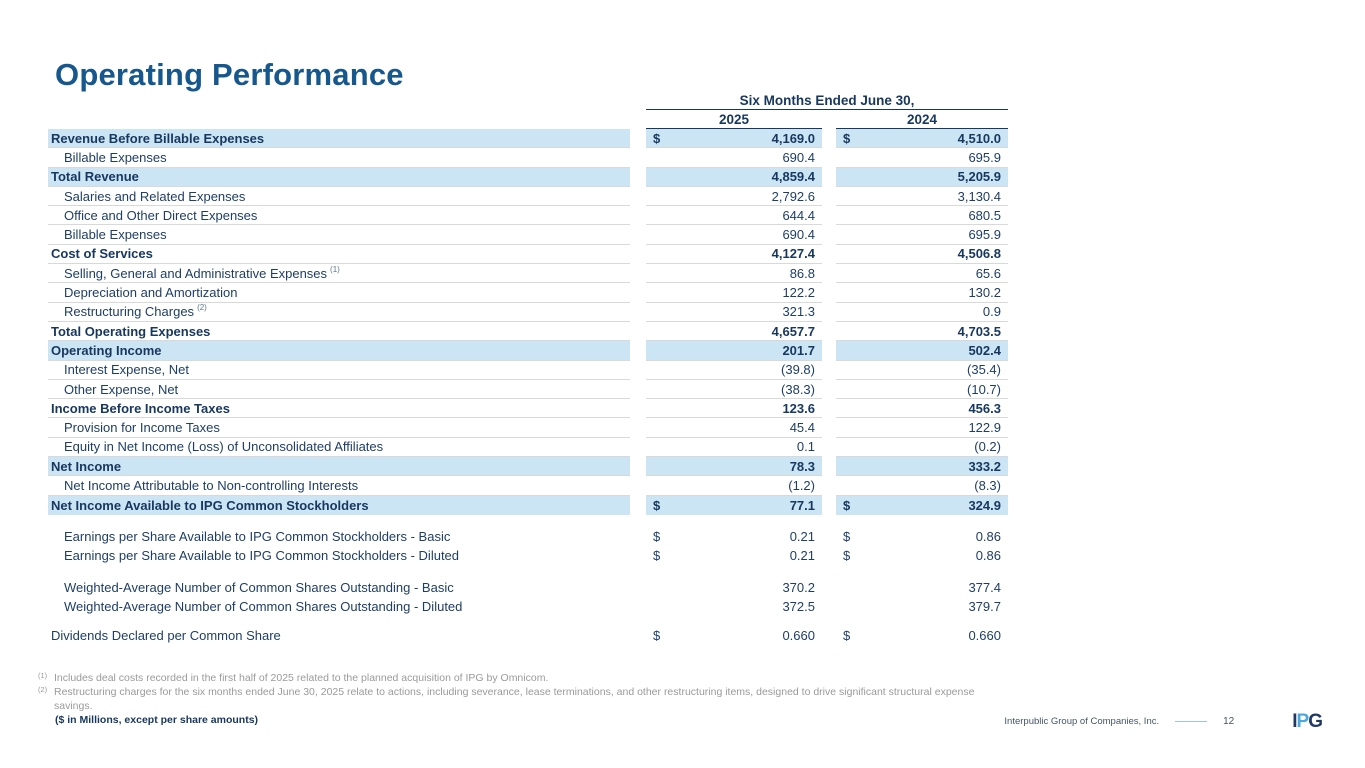 The width and height of the screenshot is (1365, 768). What do you see at coordinates (1315, 721) in the screenshot?
I see `logo-letter-g: G` at bounding box center [1315, 721].